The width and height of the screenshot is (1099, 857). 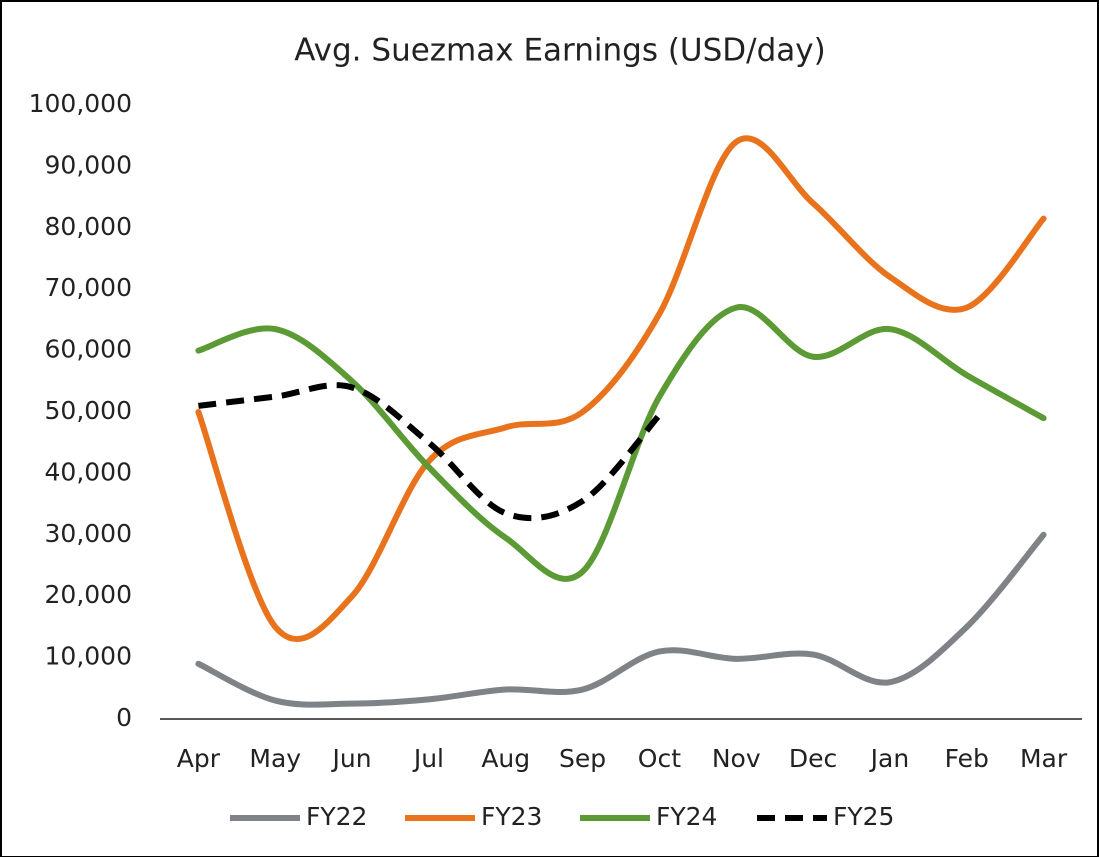 What do you see at coordinates (88, 164) in the screenshot?
I see `y-tick-label: 90,000` at bounding box center [88, 164].